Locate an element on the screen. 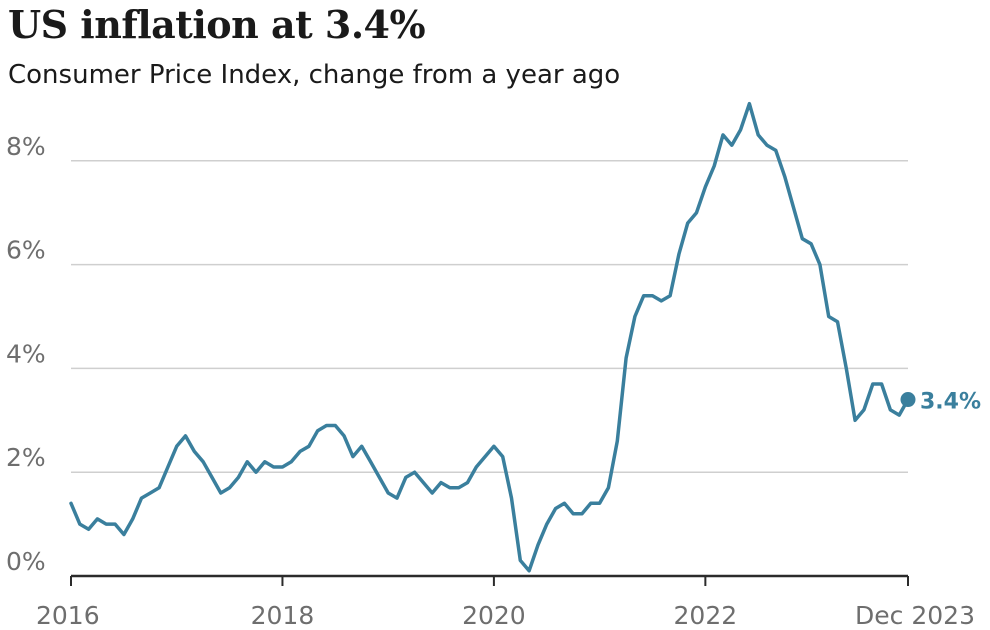  y-tick-label: 4% is located at coordinates (26, 353).